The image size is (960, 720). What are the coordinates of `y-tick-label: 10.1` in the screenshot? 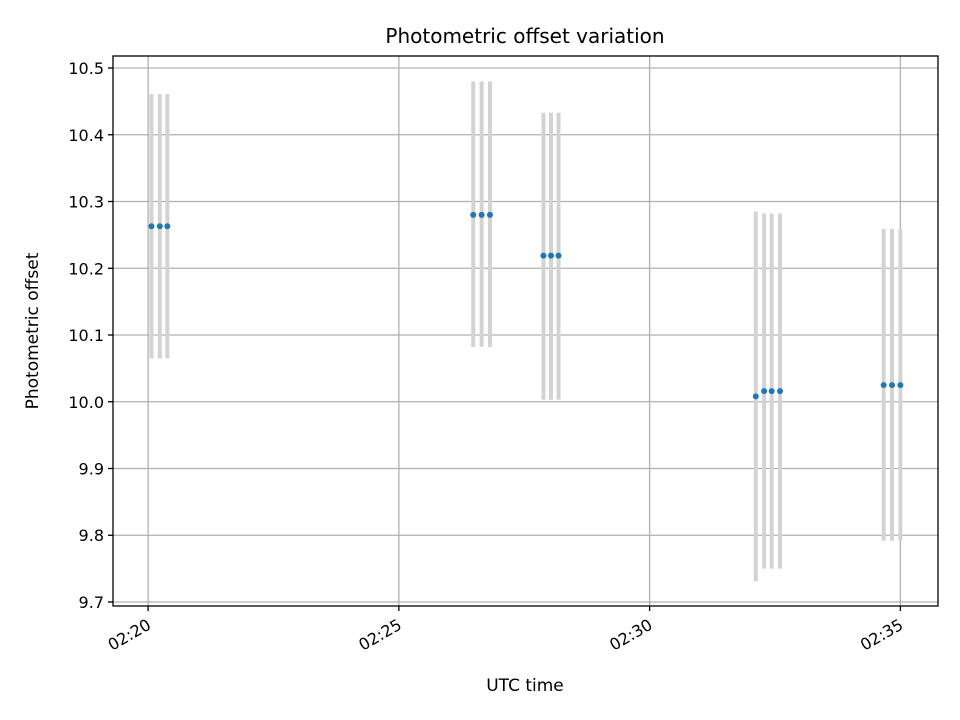 It's located at (86, 335).